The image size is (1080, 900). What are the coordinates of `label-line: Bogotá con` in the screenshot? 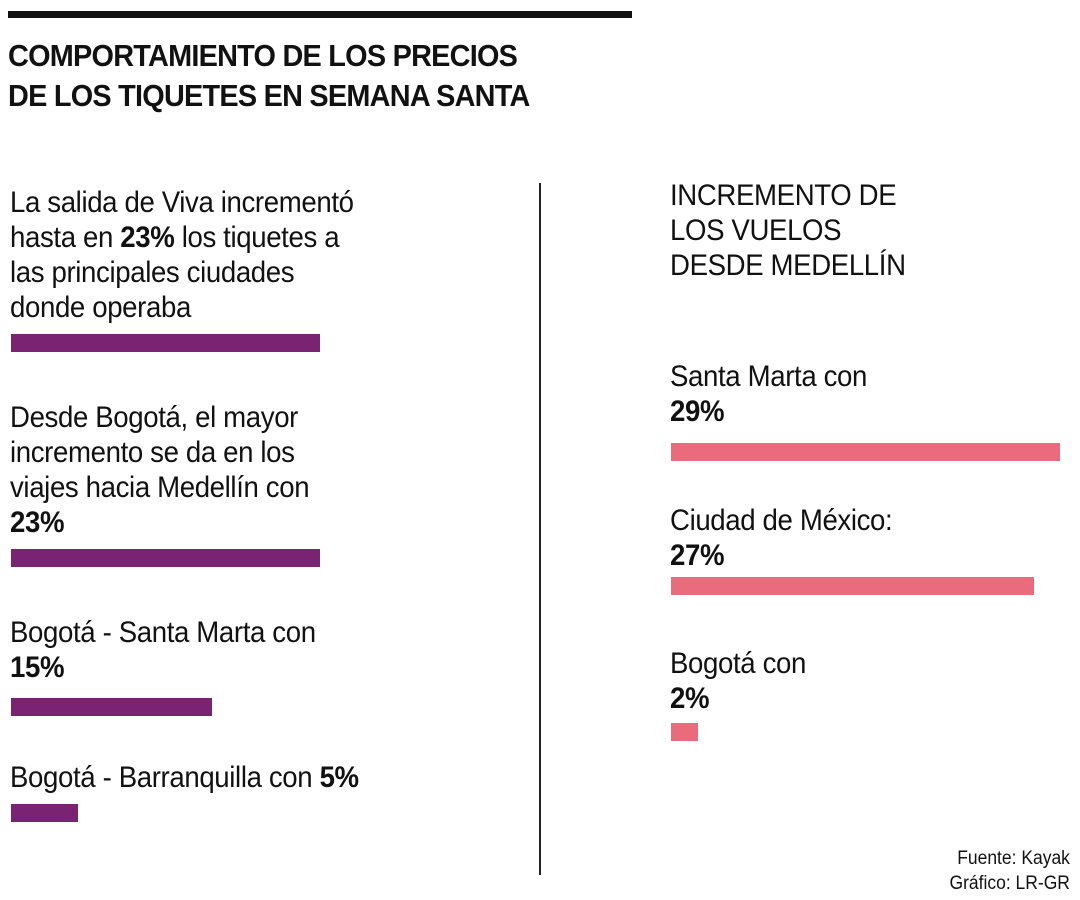 It's located at (738, 663).